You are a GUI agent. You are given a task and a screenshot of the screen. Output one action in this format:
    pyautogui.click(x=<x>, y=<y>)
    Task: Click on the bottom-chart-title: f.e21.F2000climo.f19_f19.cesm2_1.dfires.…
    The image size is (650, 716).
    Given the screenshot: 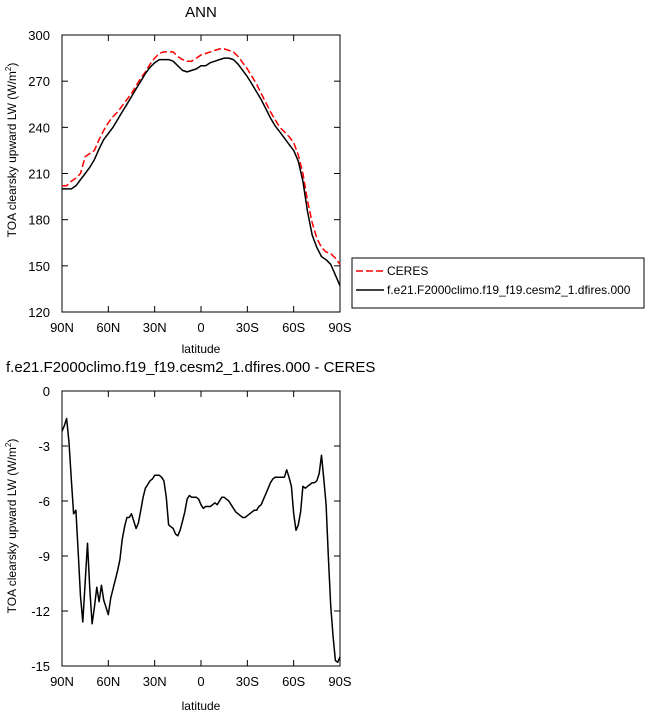 What is the action you would take?
    pyautogui.click(x=190, y=367)
    